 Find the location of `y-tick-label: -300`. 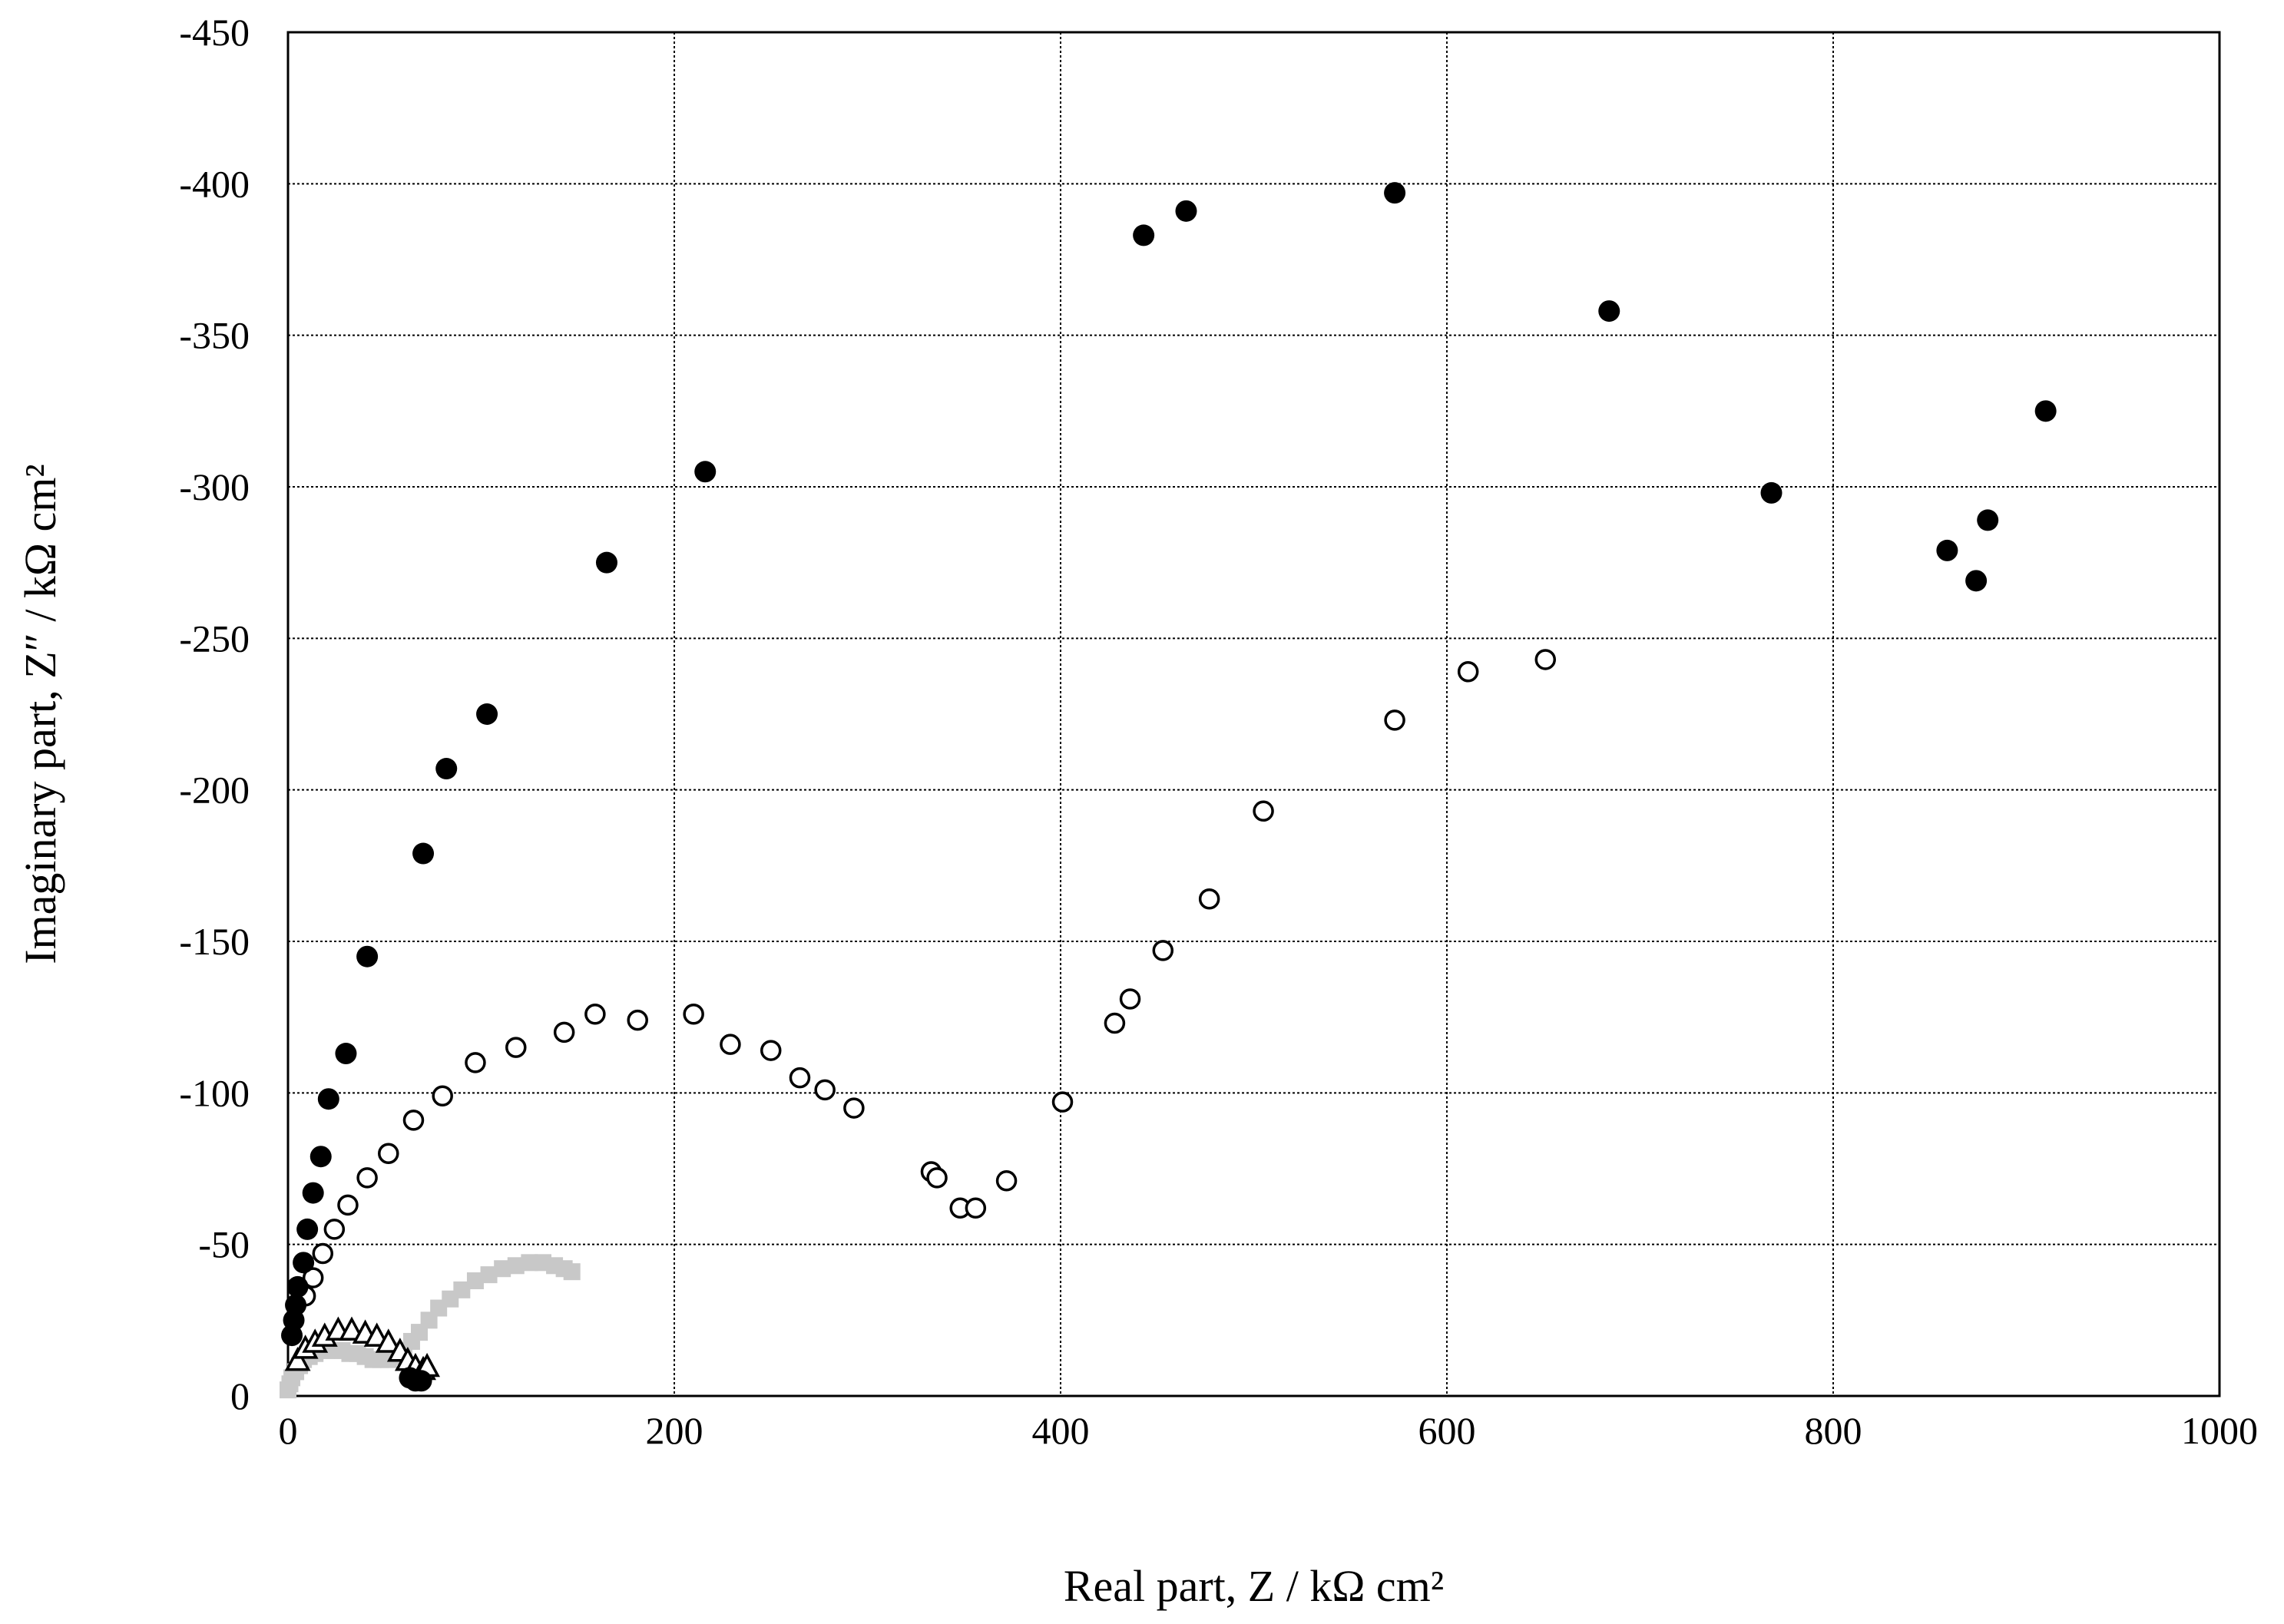

y-tick-label: -300 is located at coordinates (214, 486).